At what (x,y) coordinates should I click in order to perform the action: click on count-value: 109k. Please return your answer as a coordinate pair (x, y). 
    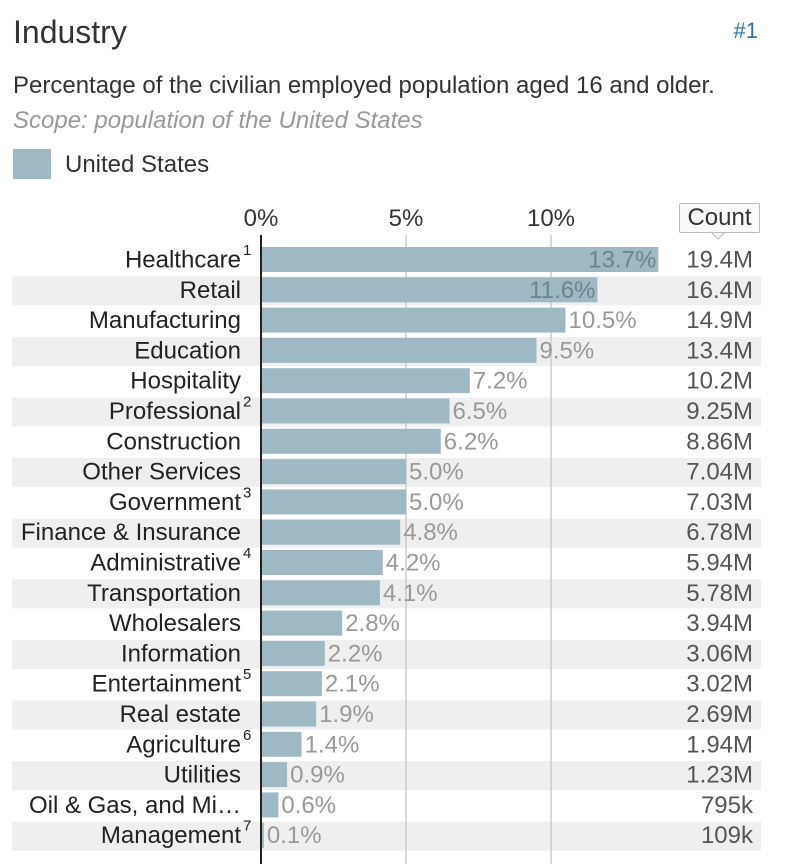
    Looking at the image, I should click on (727, 835).